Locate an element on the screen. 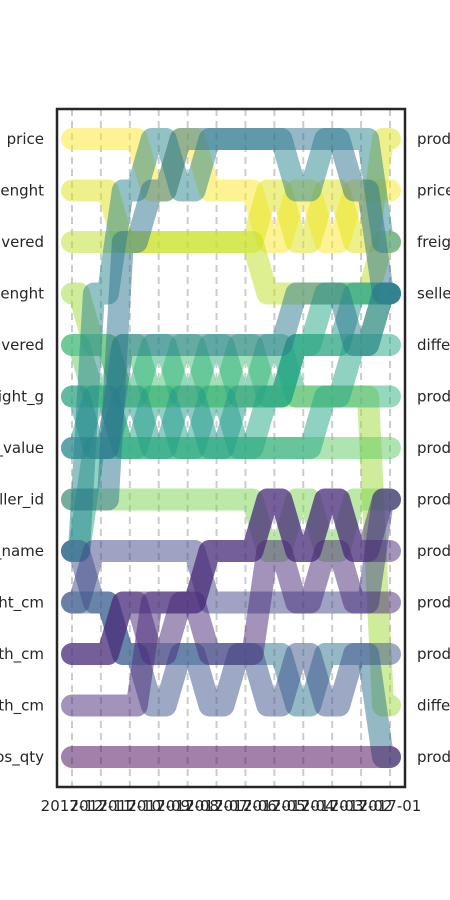 Image resolution: width=450 pixels, height=900 pixels. x-tick-label: 2017-05 is located at coordinates (274, 806).